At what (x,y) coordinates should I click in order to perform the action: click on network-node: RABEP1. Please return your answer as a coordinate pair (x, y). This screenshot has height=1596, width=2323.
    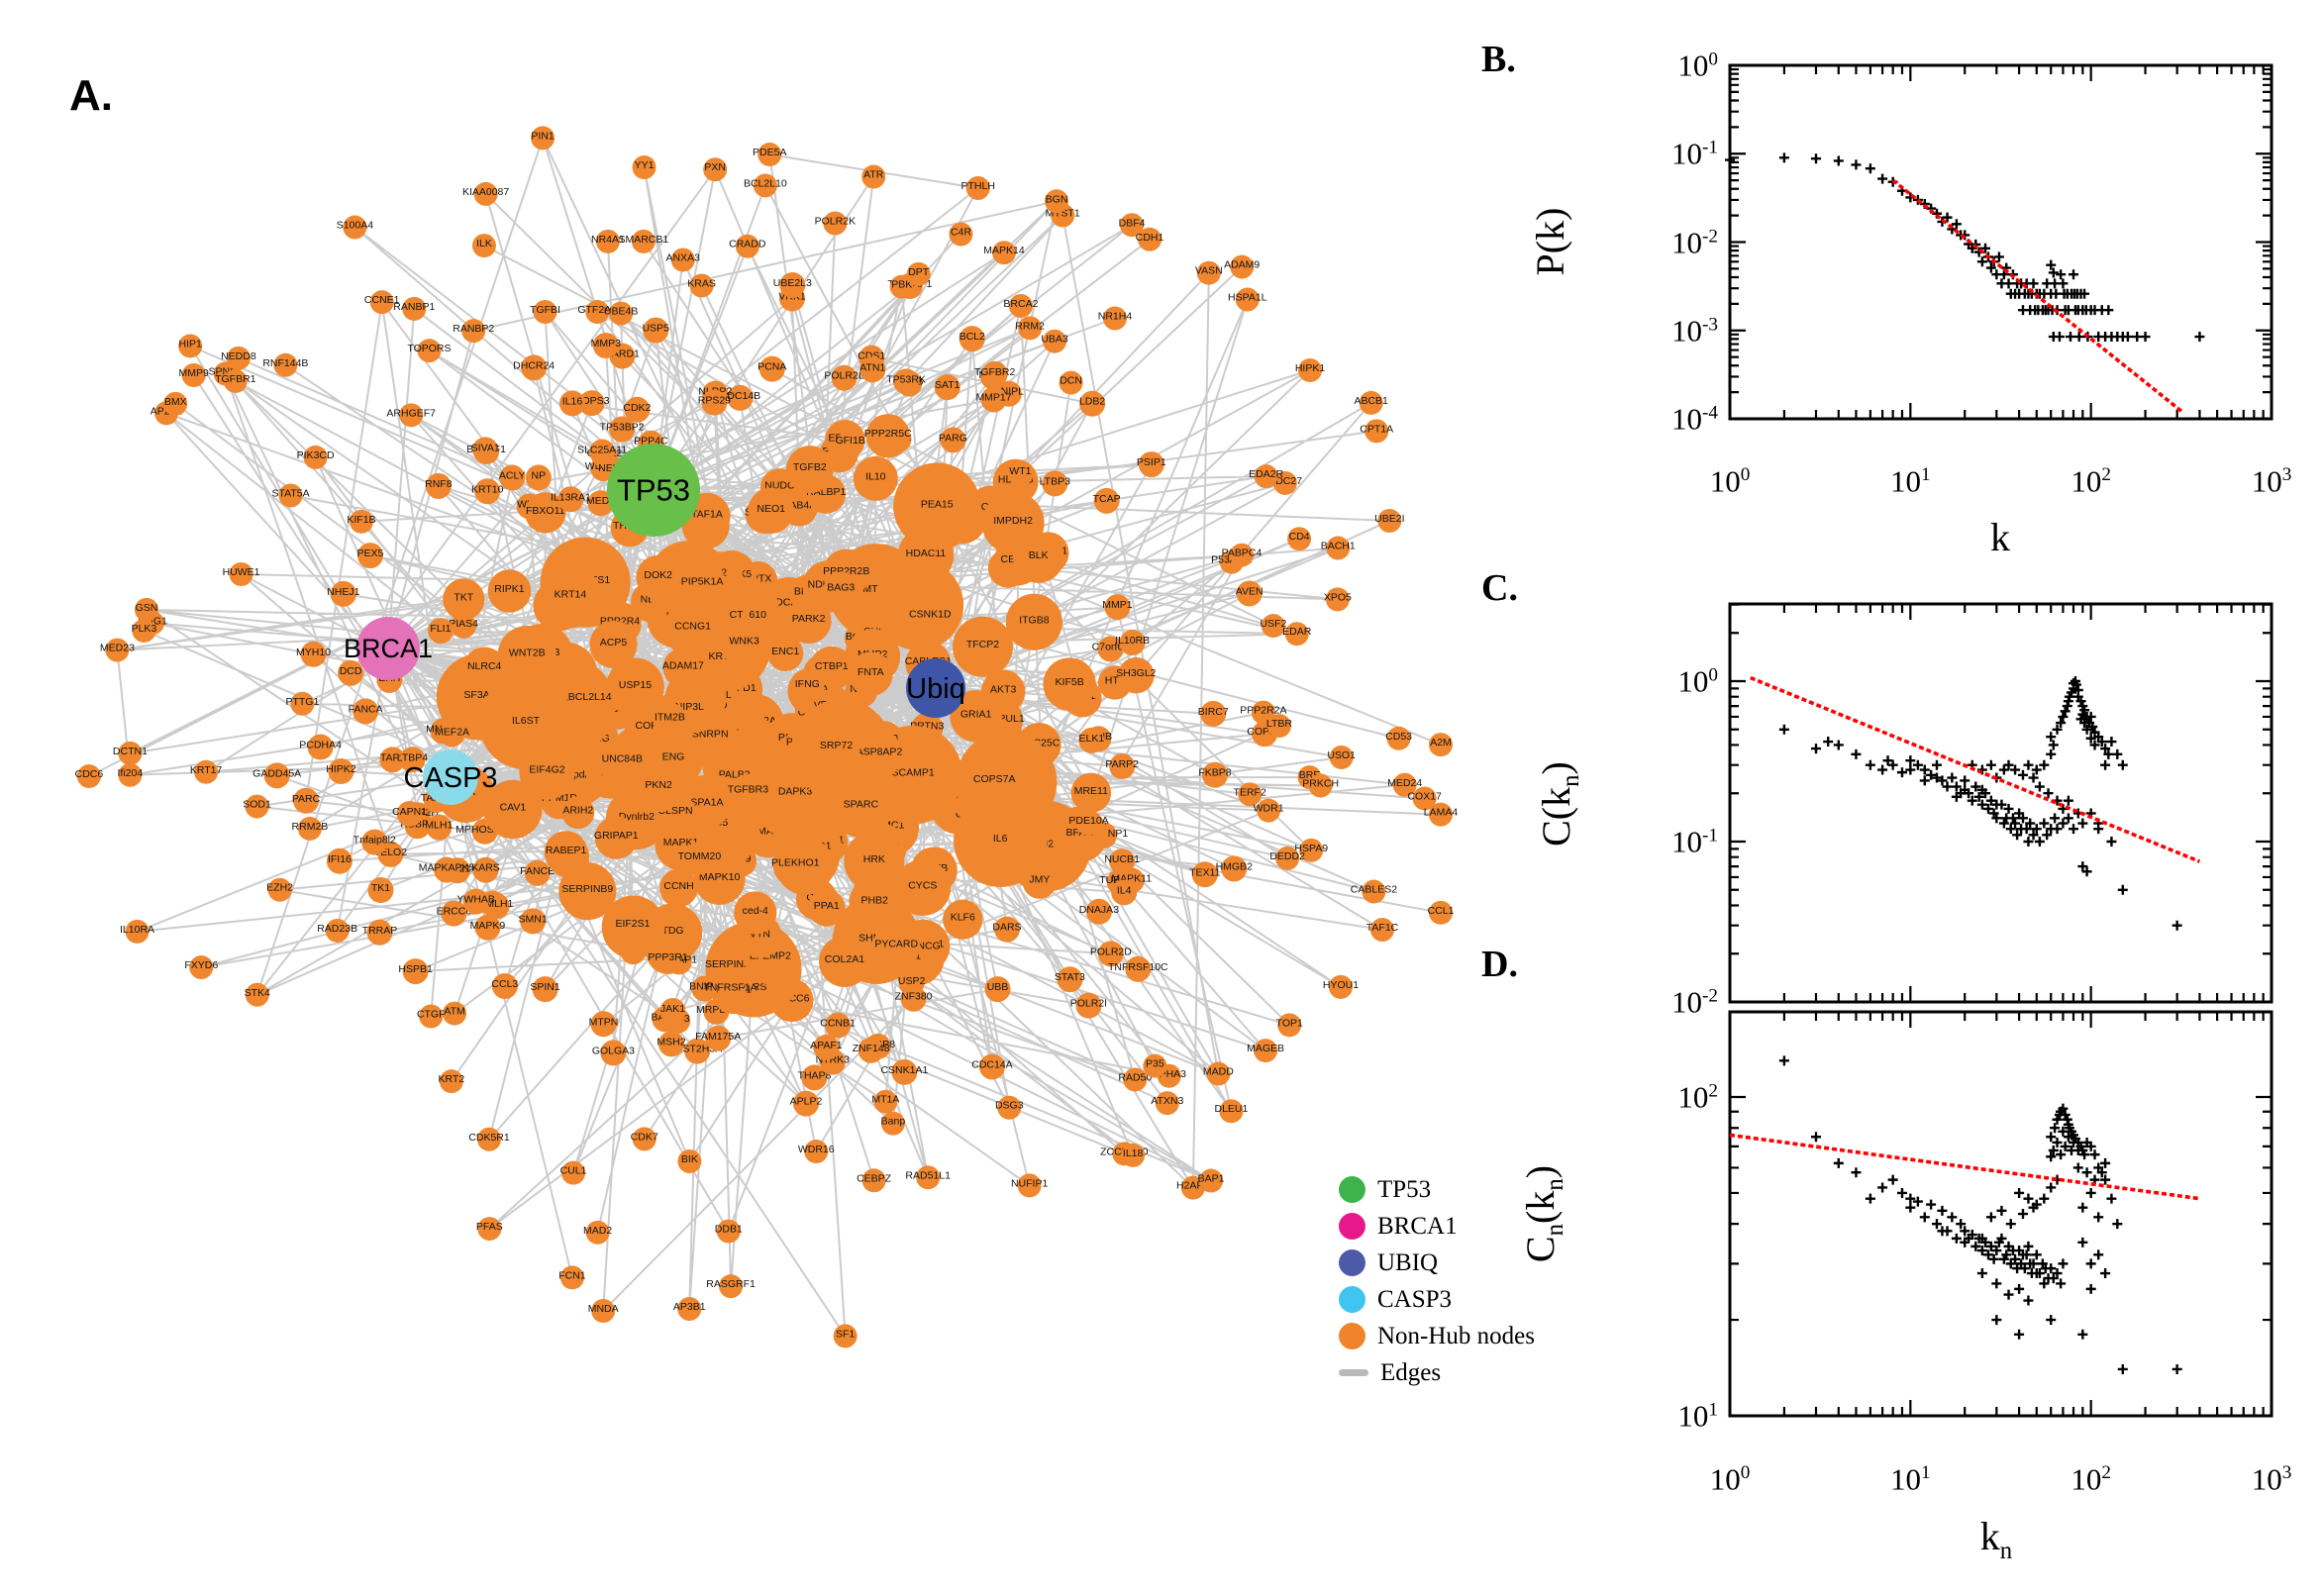
    Looking at the image, I should click on (566, 853).